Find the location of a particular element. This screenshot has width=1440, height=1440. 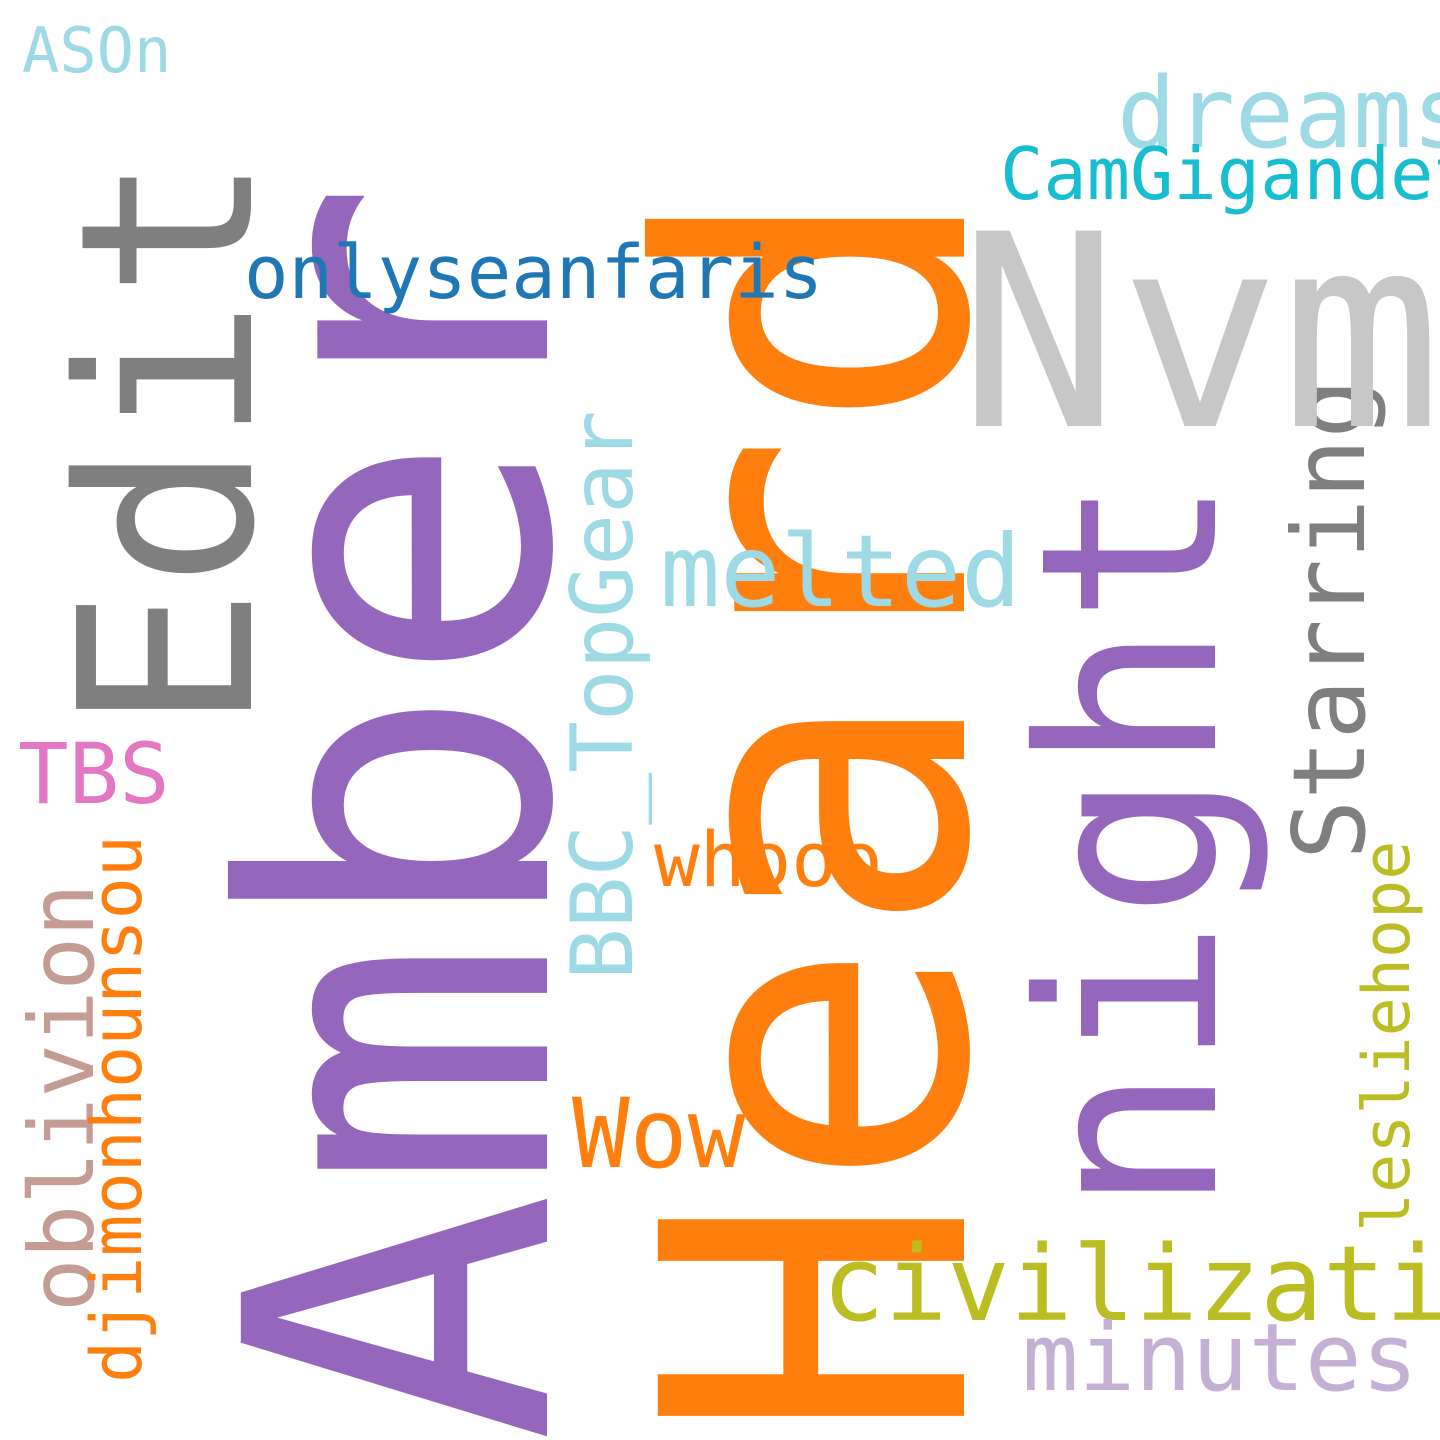

word-djimonhounsou: djimonhounsou is located at coordinates (117, 1109).